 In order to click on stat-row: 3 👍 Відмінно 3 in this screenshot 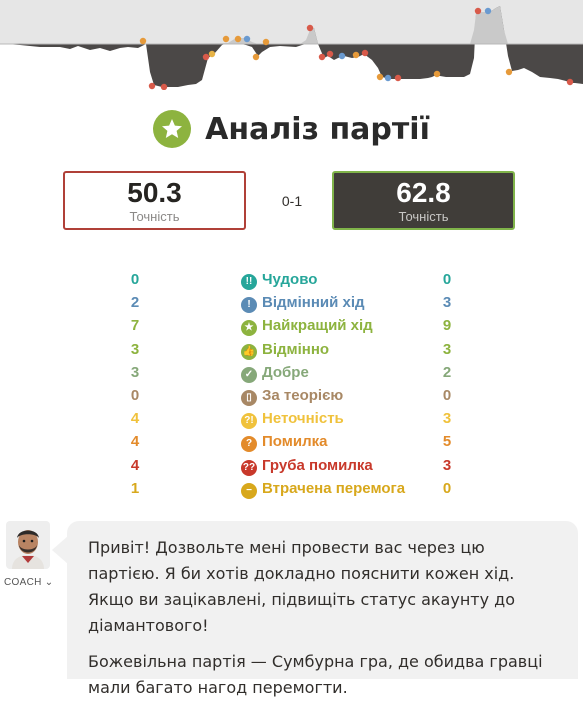, I will do `click(291, 352)`.